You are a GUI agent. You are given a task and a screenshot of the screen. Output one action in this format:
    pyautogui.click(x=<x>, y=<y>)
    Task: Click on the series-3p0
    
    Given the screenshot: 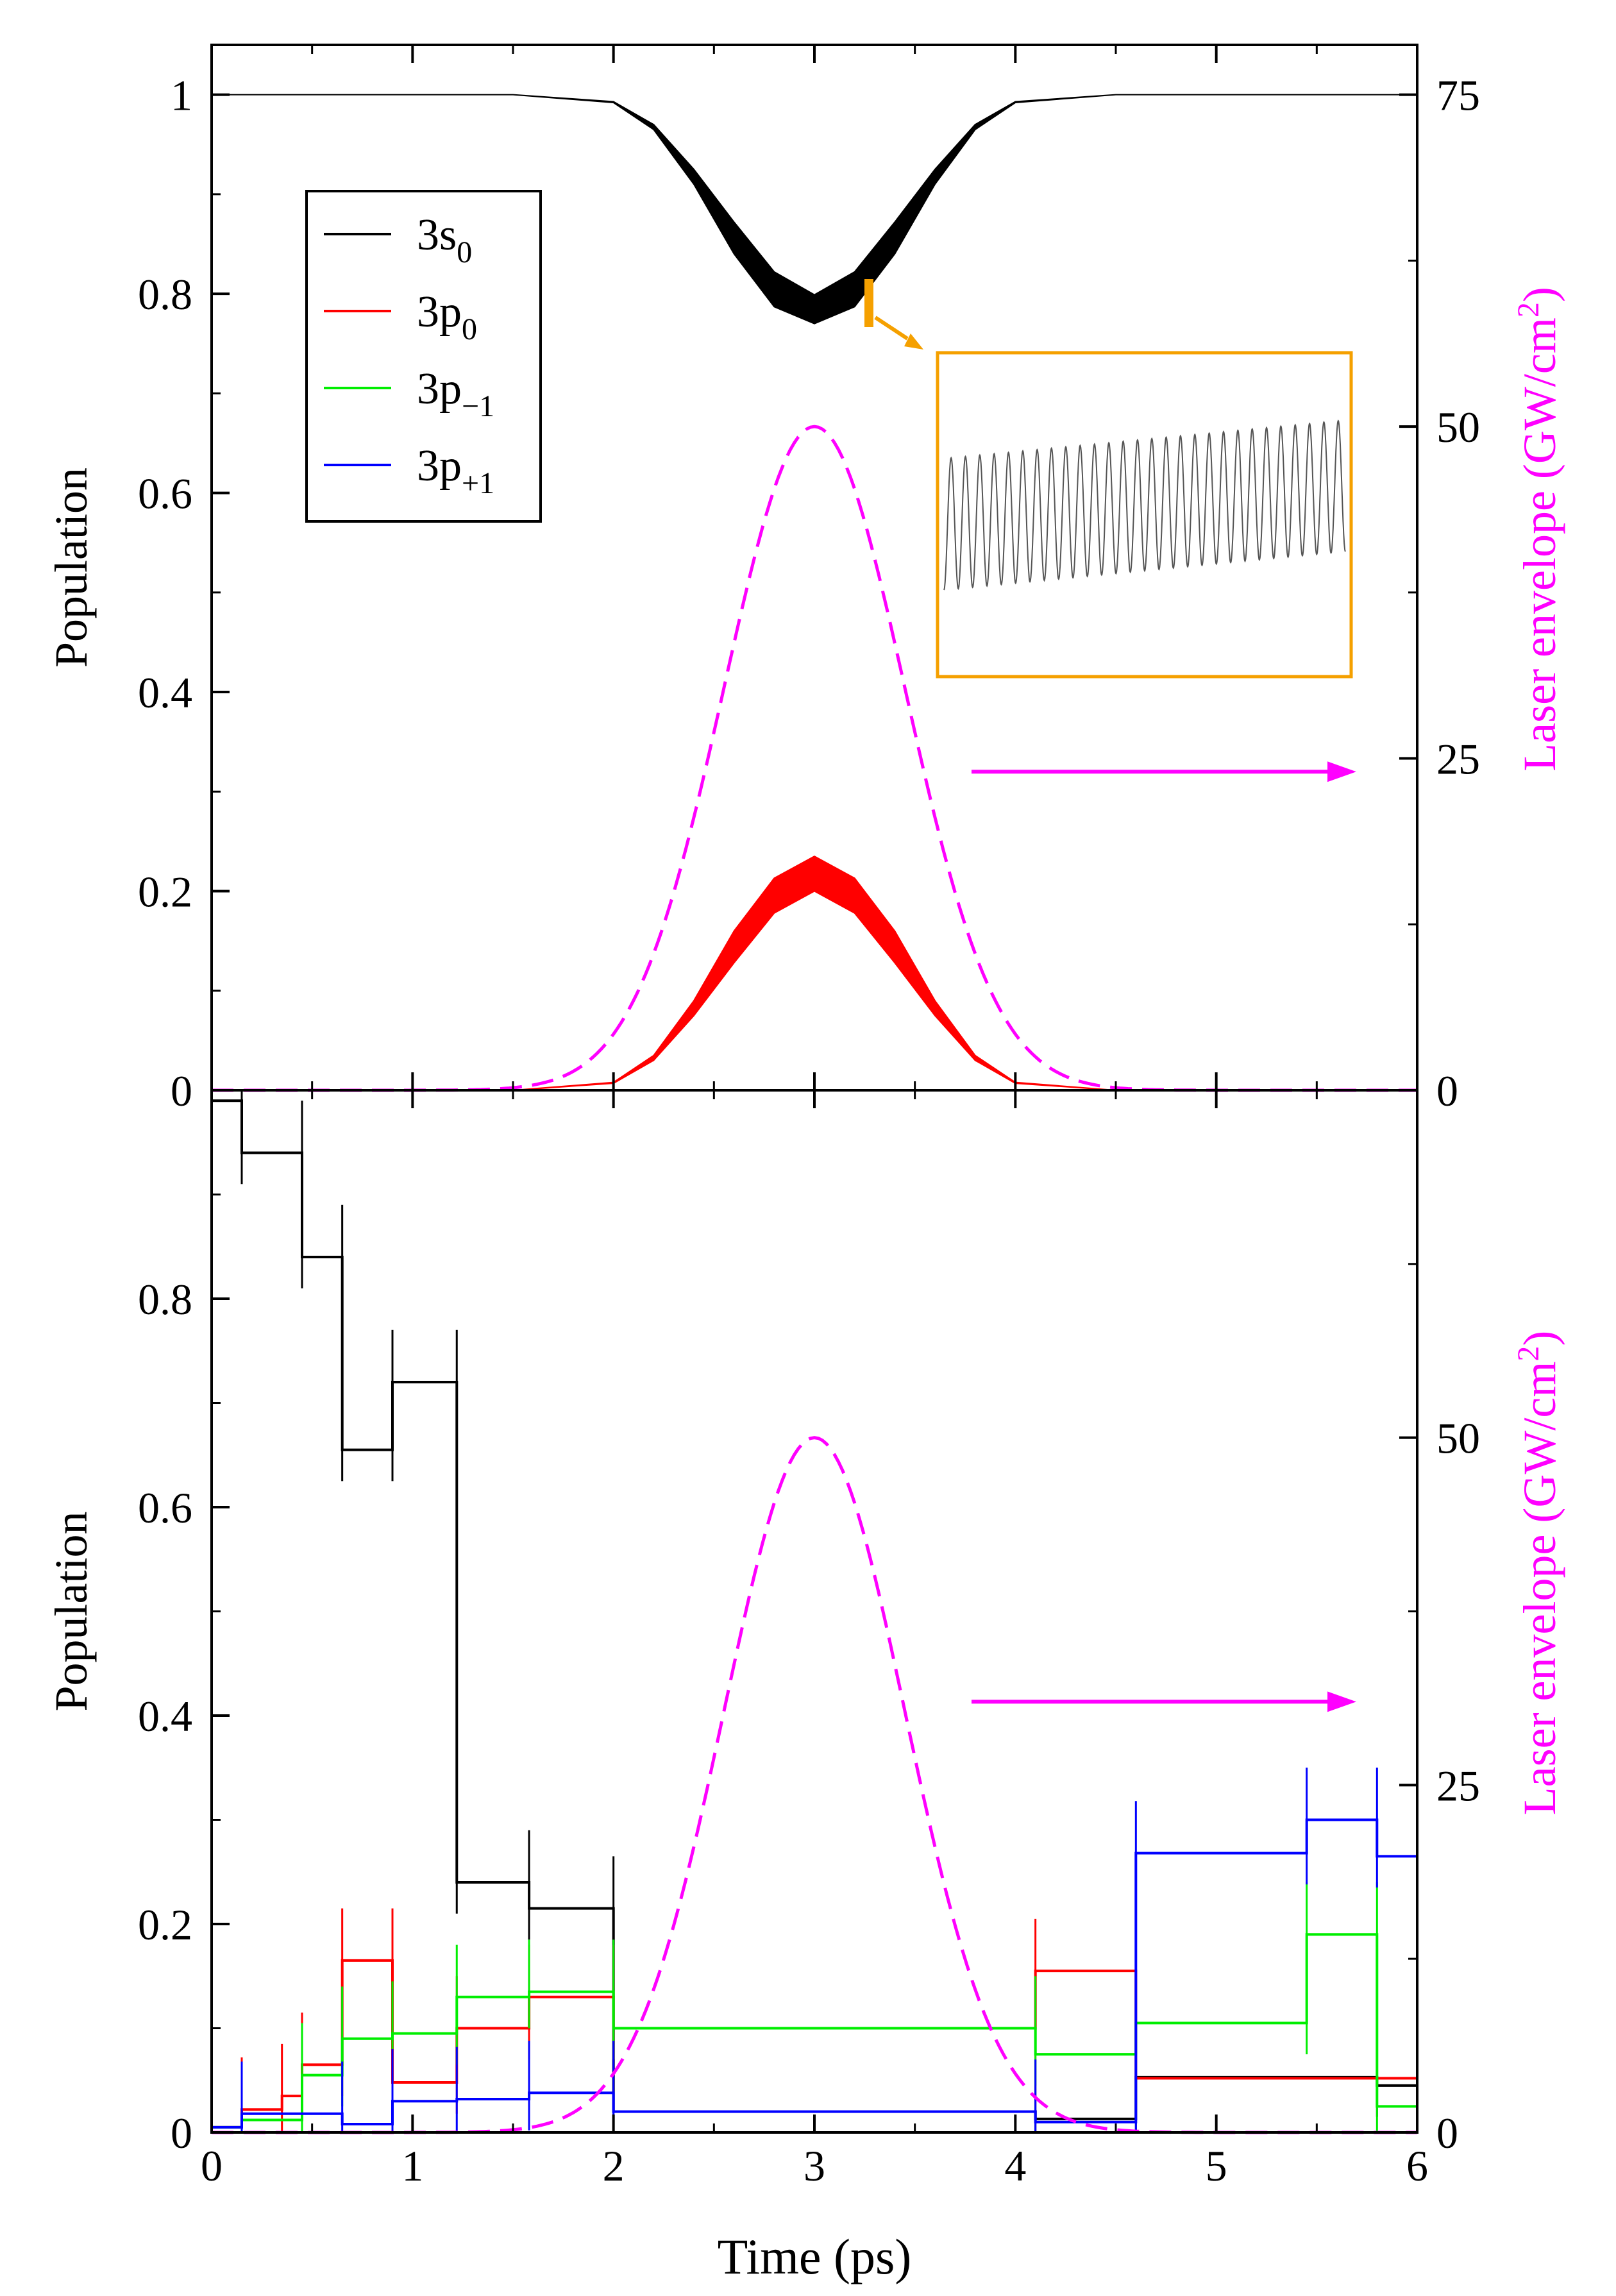 What is the action you would take?
    pyautogui.click(x=815, y=973)
    